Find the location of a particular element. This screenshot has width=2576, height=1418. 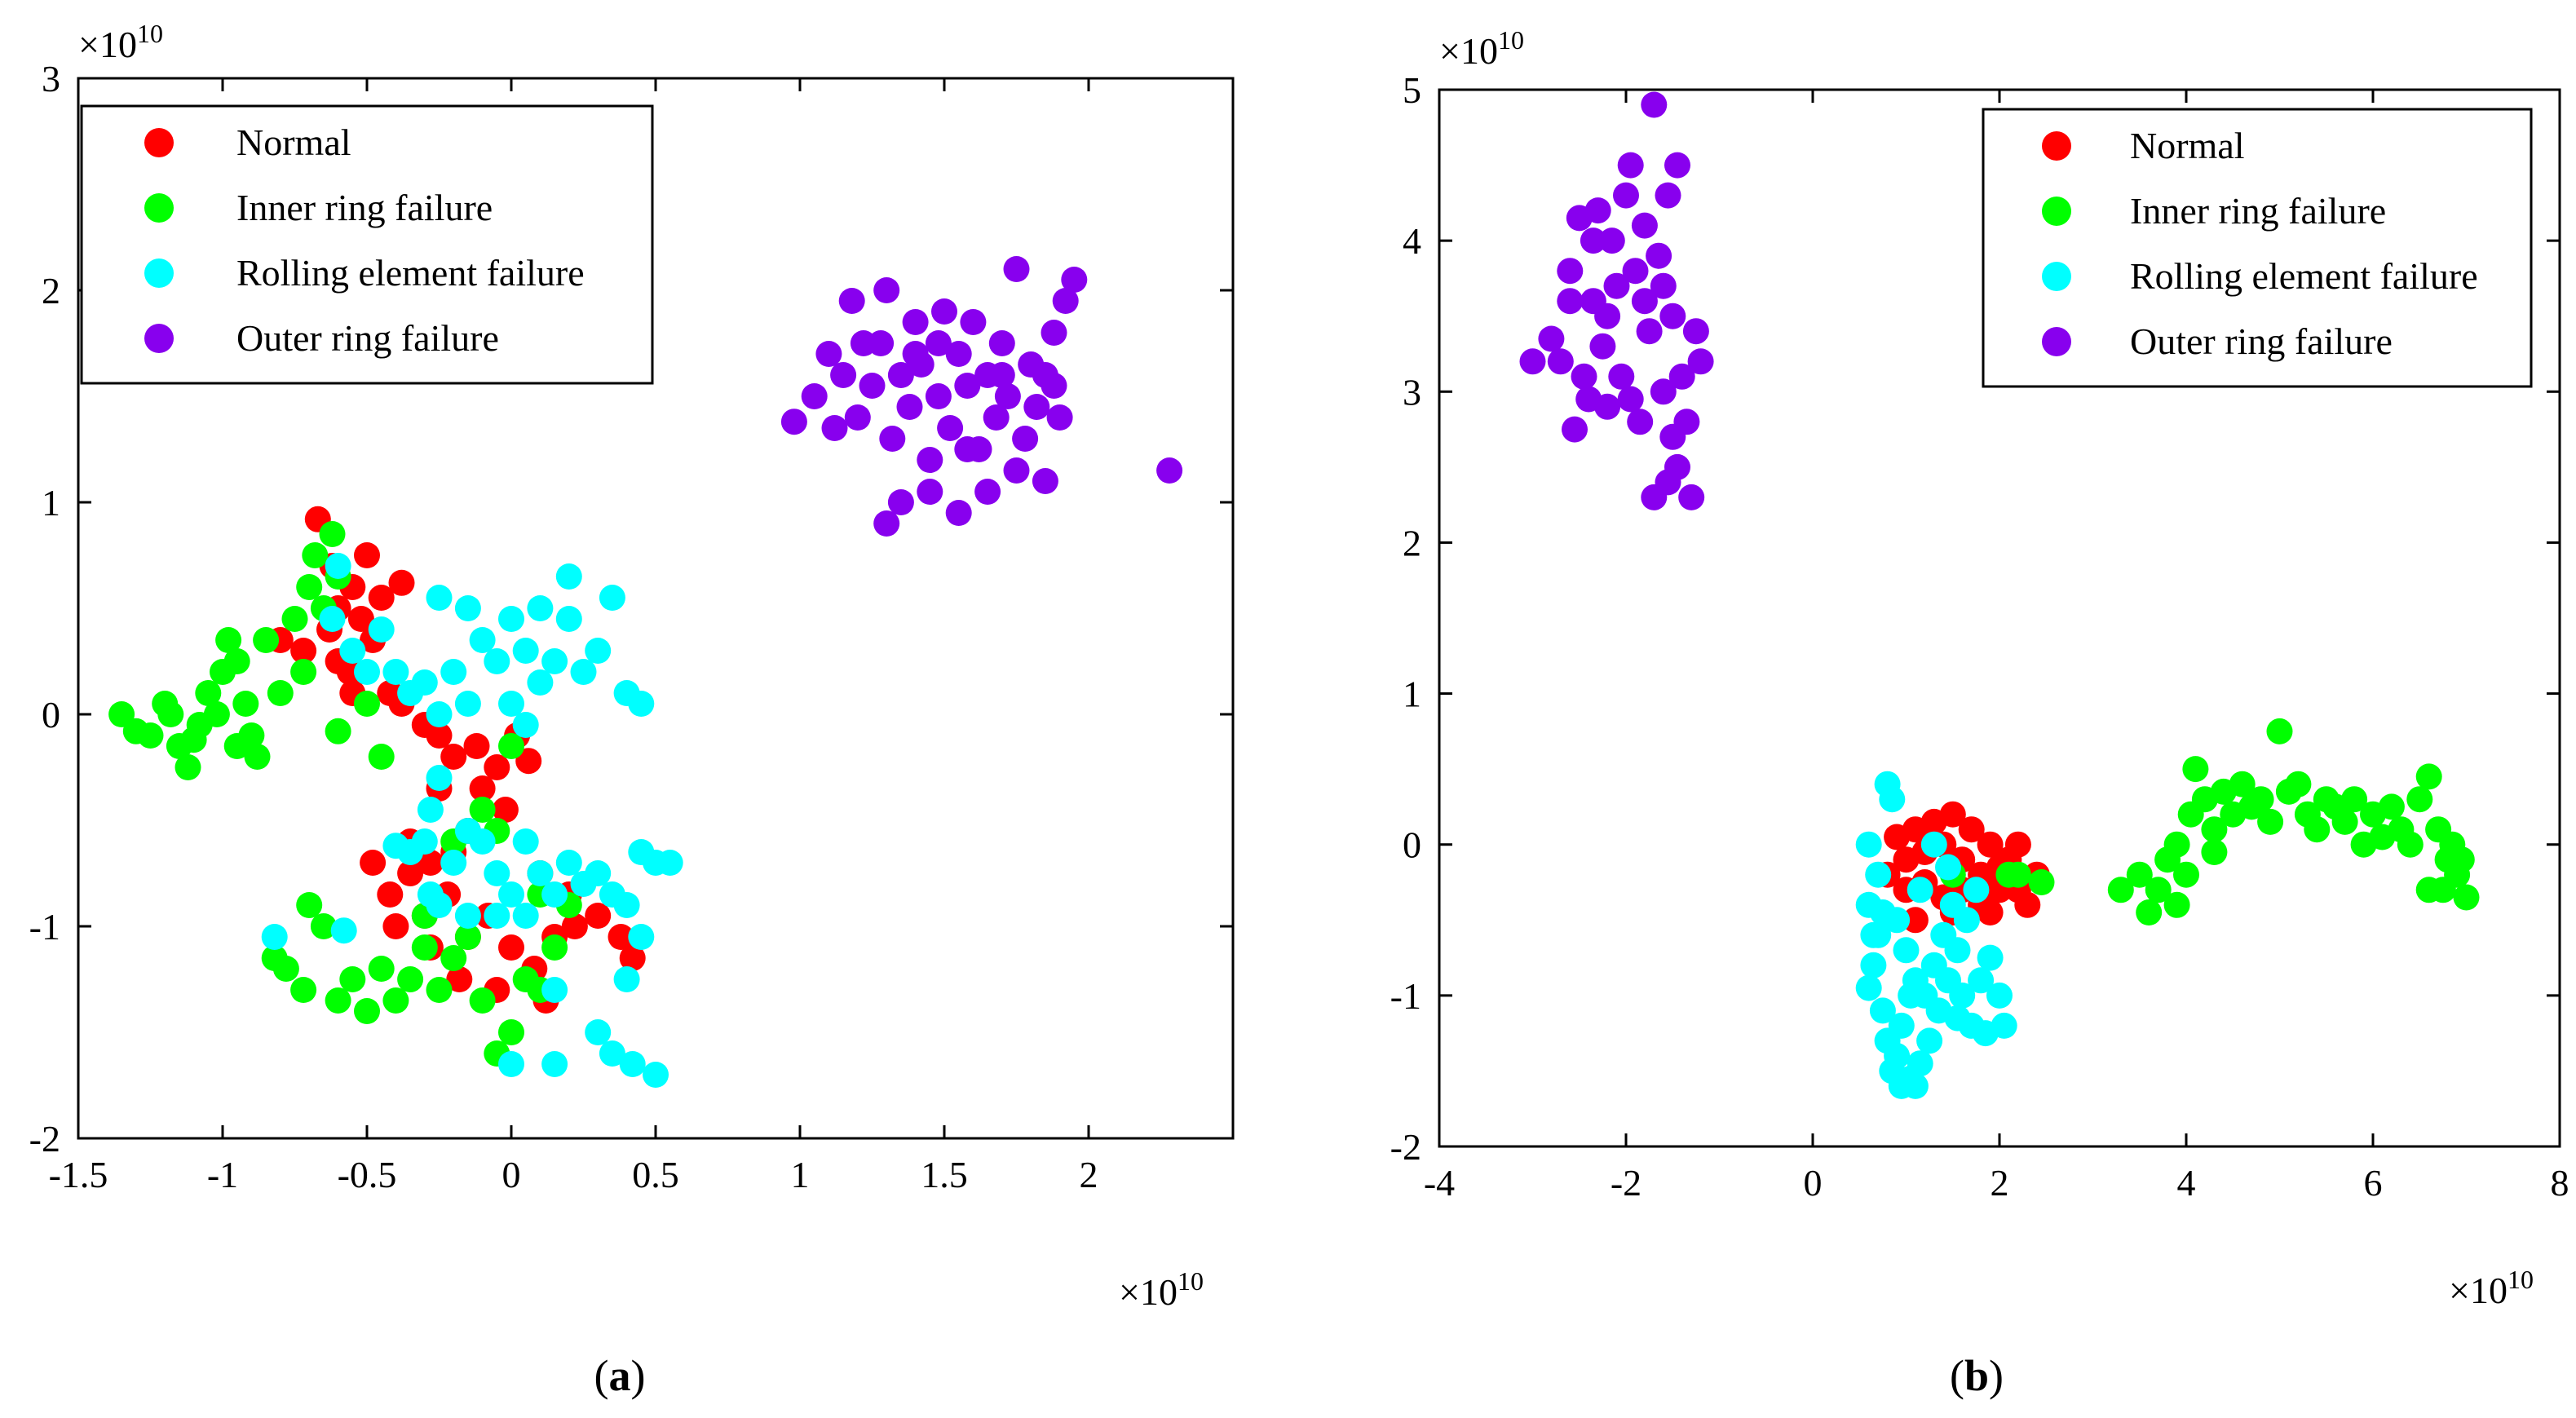

panel-a-legend-label: Outer ring failure is located at coordinates (367, 338).